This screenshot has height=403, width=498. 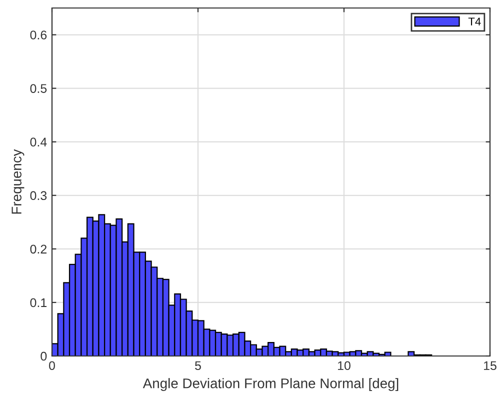 I want to click on y-tick-label: 0.1, so click(x=38, y=303).